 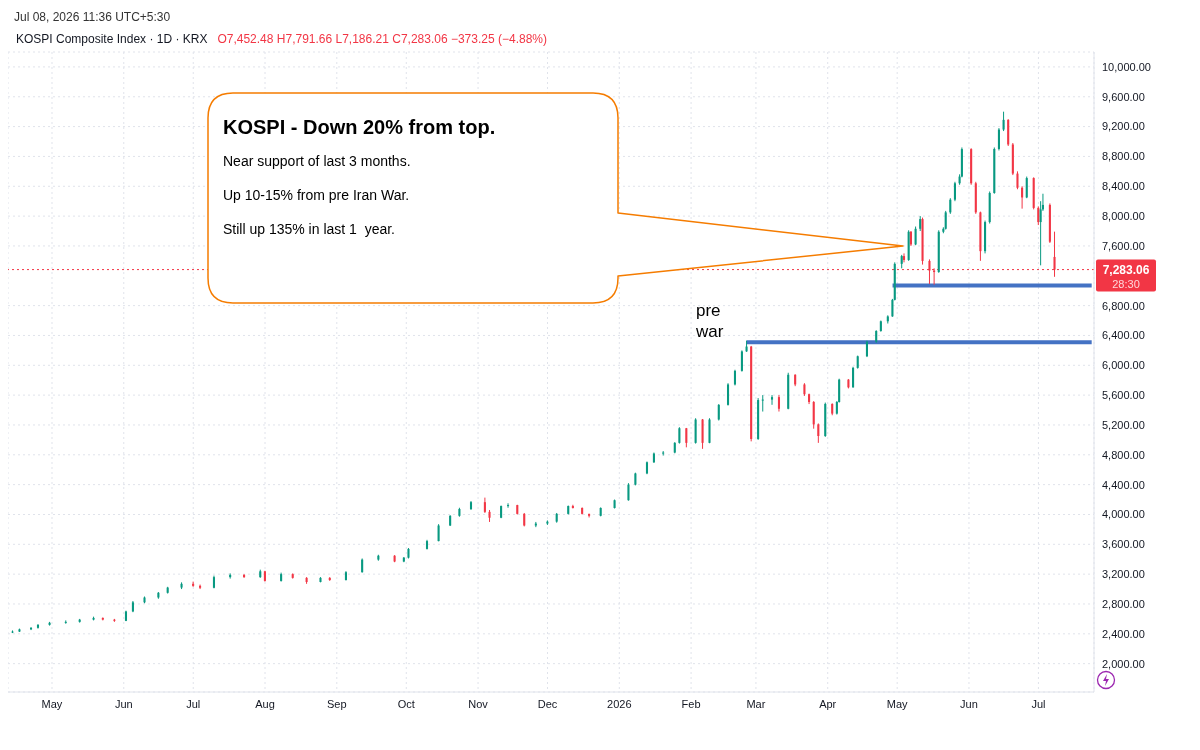 I want to click on x-tick-label: Mar, so click(x=756, y=703).